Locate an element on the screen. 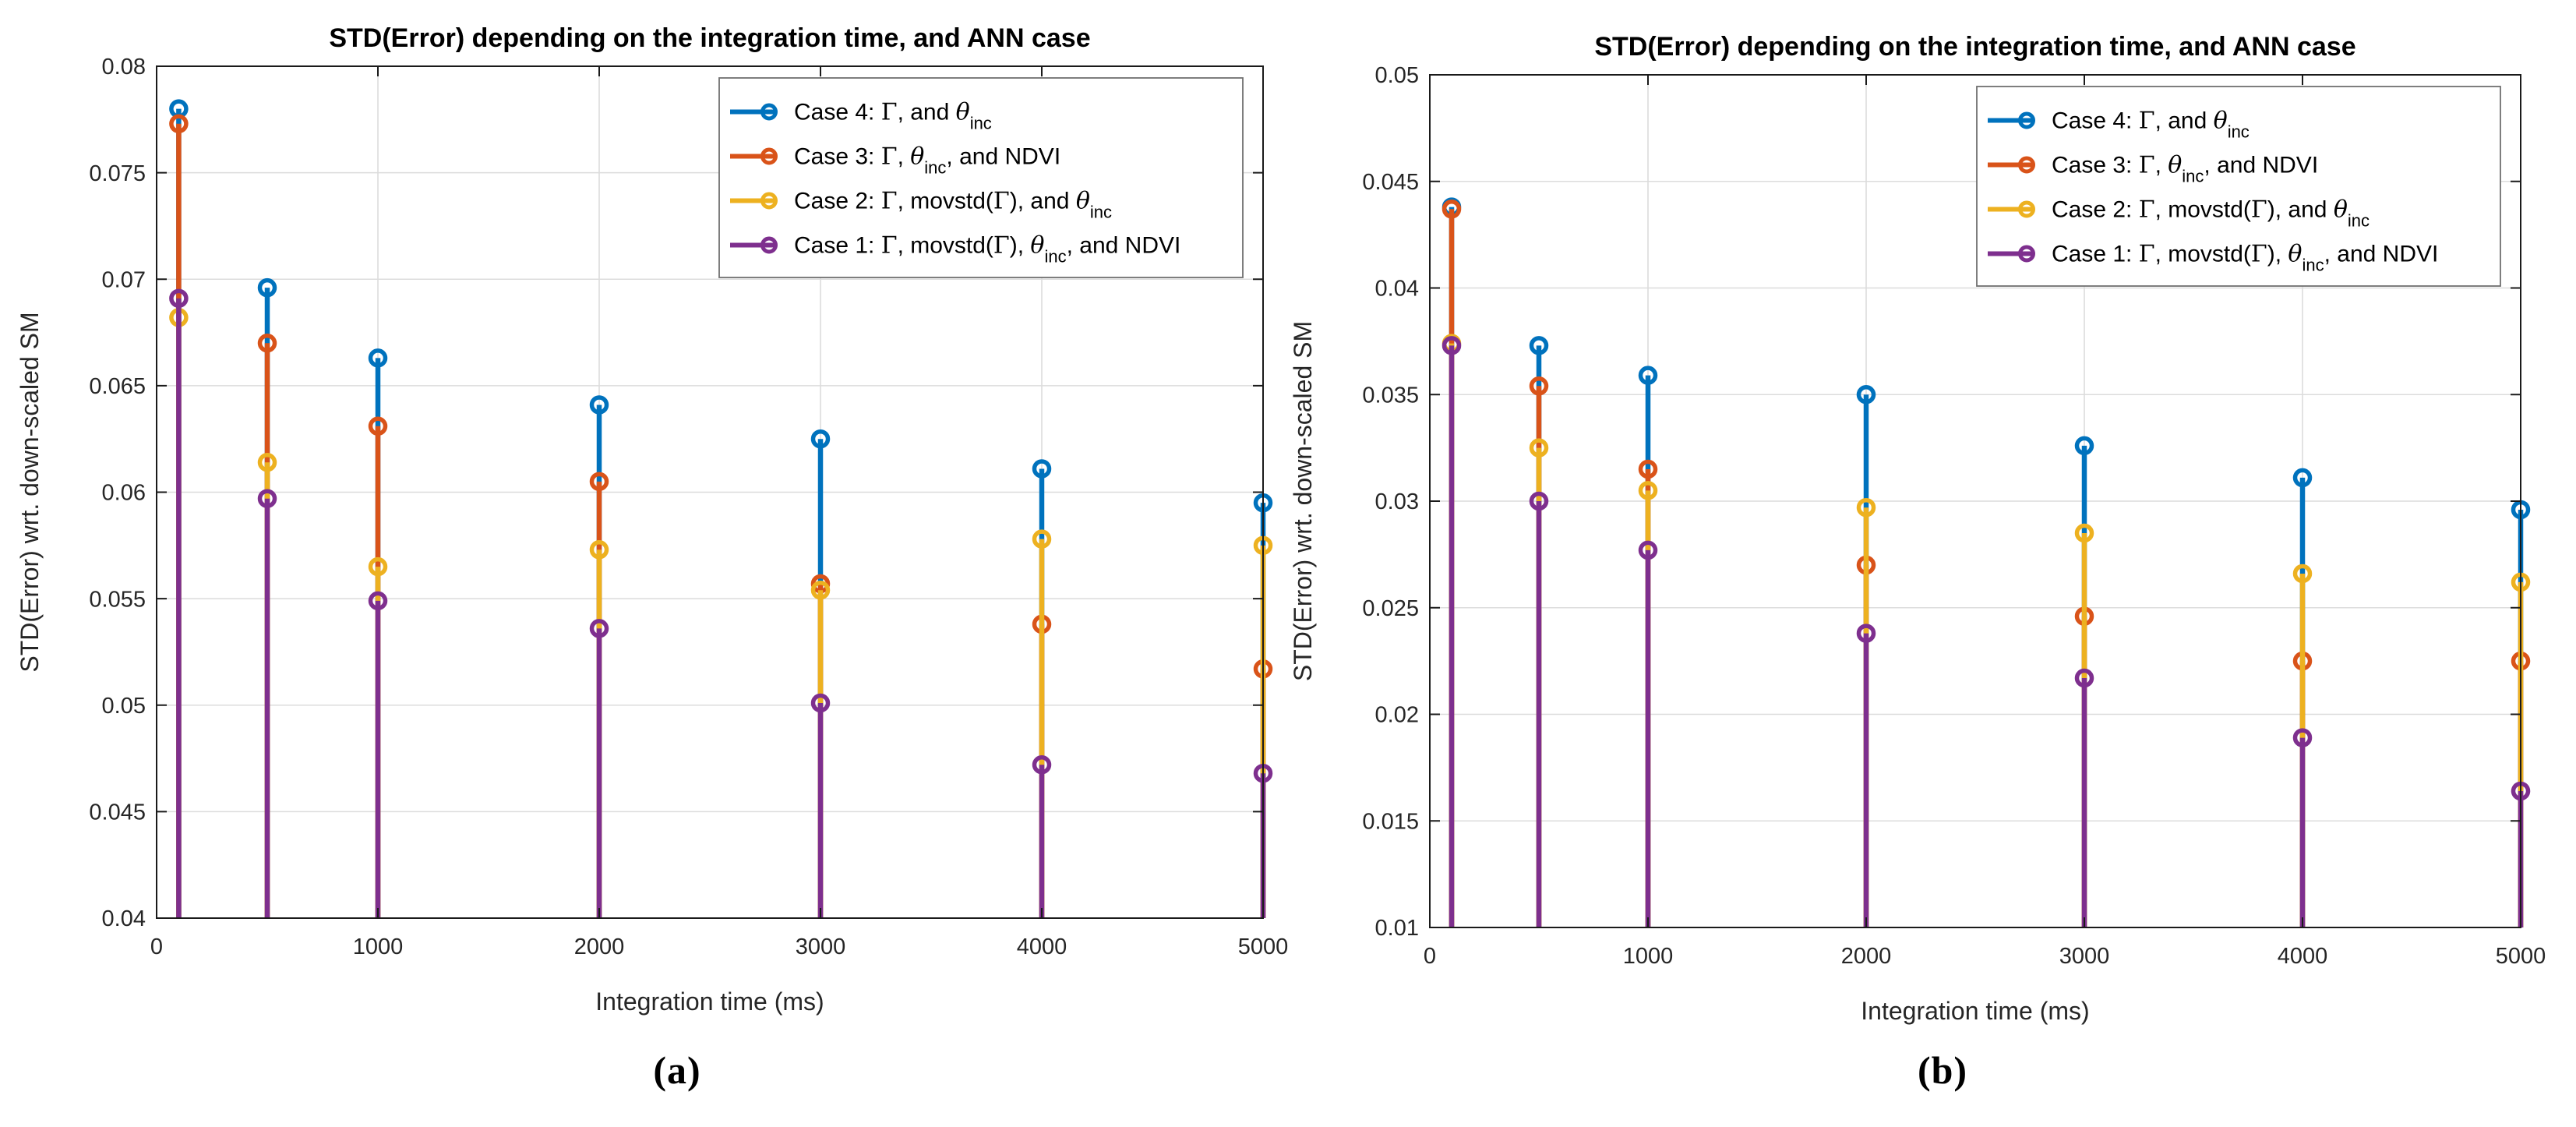 This screenshot has width=2576, height=1127. legend-label: Case 3: Γ, θinc, and NDVI is located at coordinates (2185, 169).